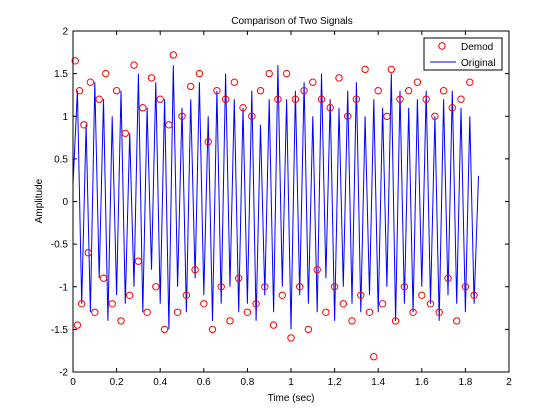  Describe the element at coordinates (335, 382) in the screenshot. I see `x-tick-label: 1.2` at that location.